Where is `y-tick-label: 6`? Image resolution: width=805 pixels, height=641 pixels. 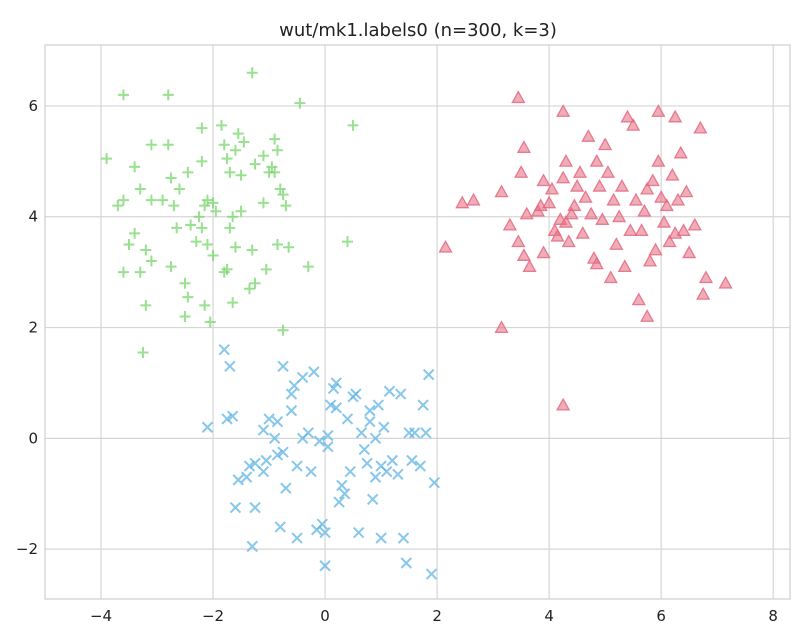
y-tick-label: 6 is located at coordinates (33, 106).